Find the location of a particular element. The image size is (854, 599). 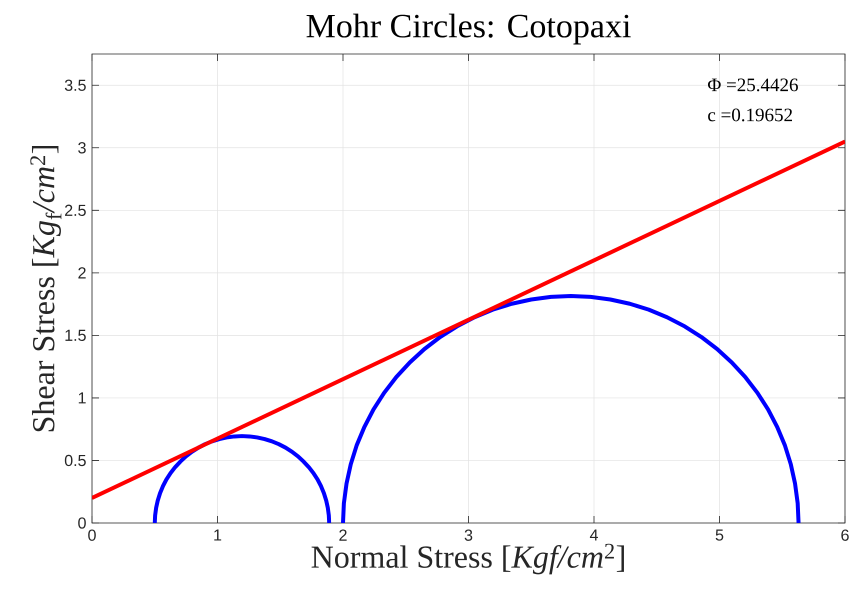

x-tick-label: 2 is located at coordinates (343, 535).